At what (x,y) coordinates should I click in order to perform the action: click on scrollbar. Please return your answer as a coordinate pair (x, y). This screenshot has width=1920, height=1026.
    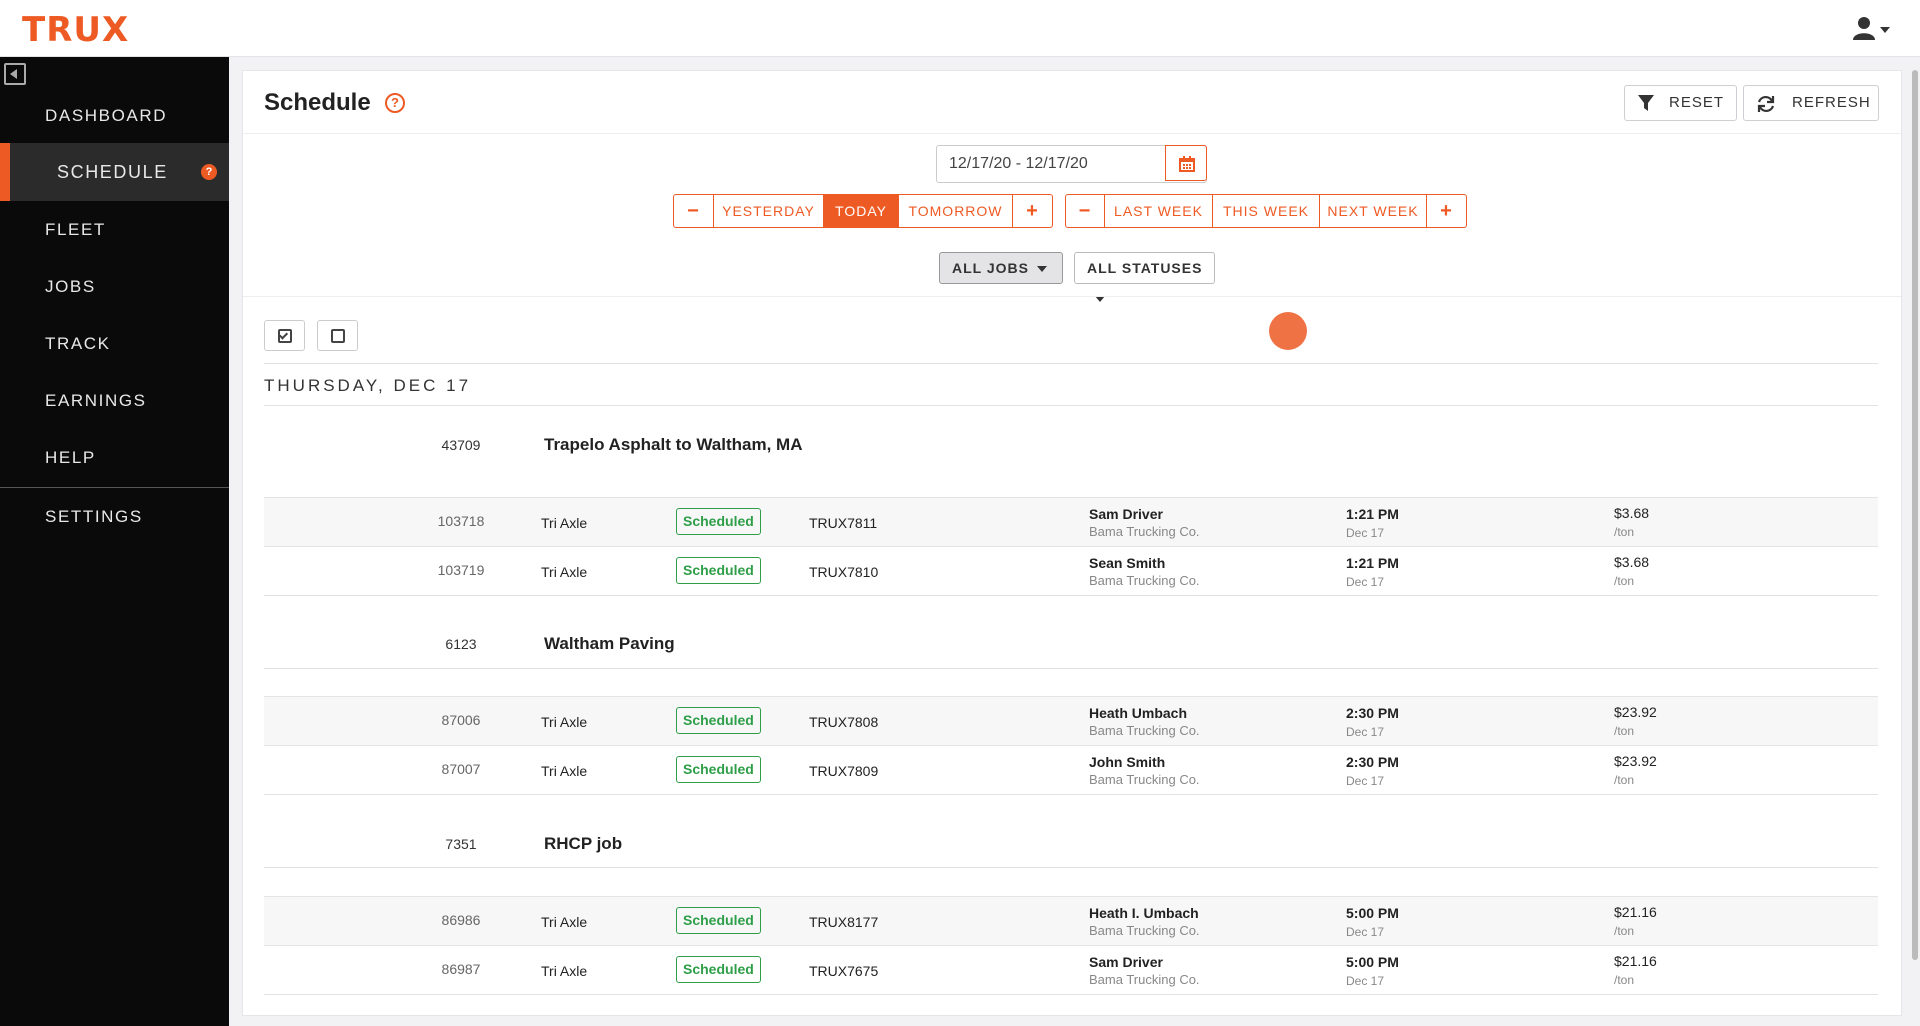
    Looking at the image, I should click on (1915, 515).